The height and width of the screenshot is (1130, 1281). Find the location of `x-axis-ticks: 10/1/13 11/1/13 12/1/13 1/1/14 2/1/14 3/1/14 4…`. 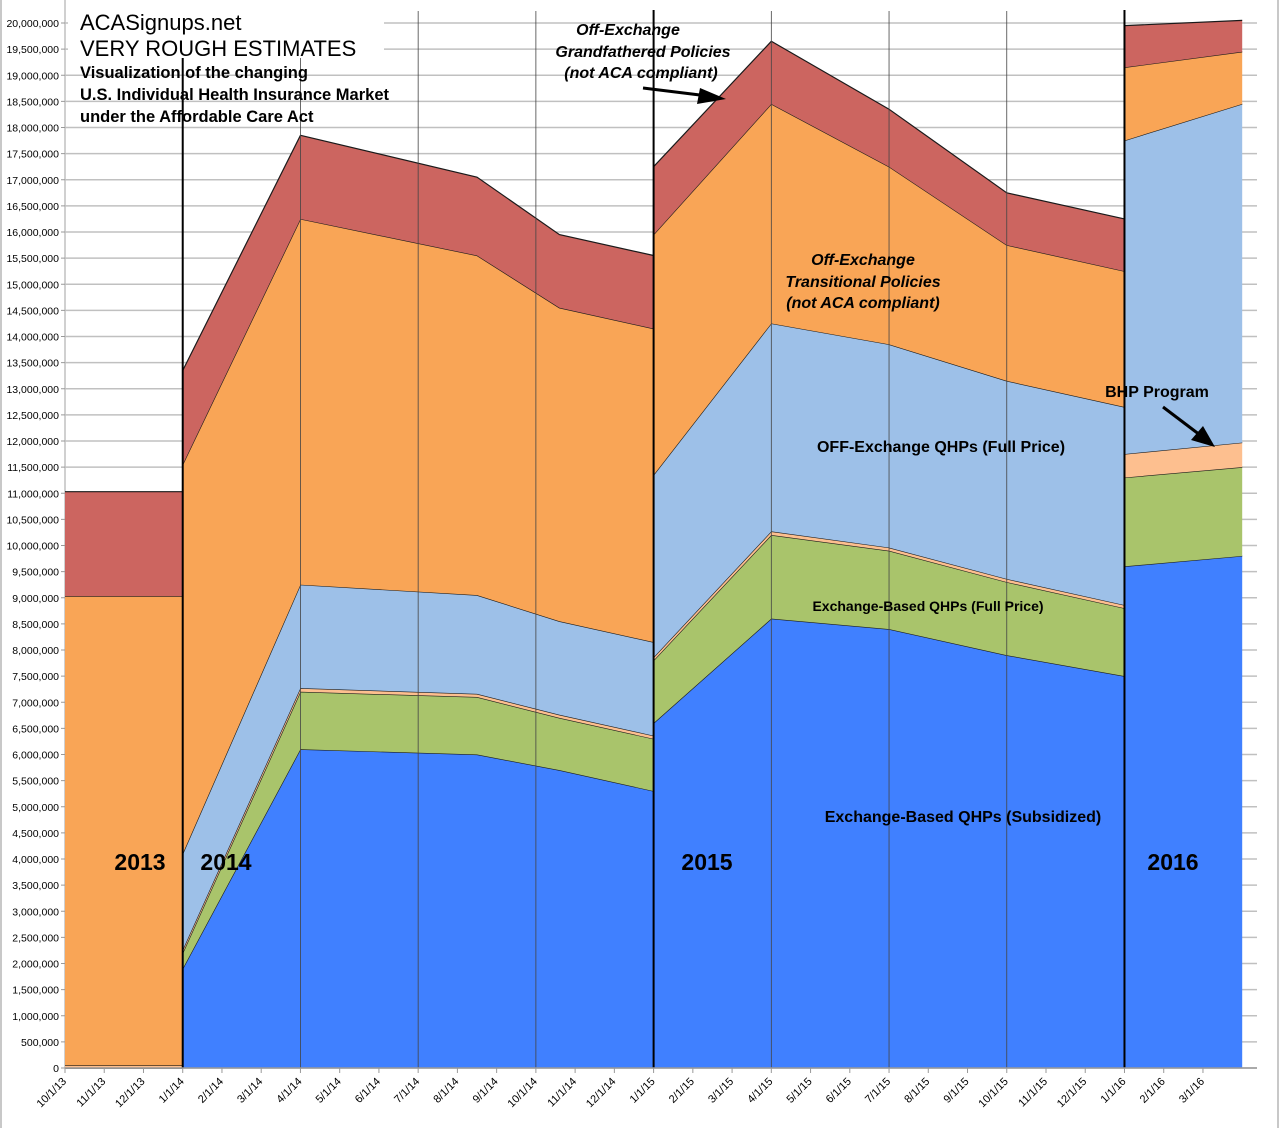

x-axis-ticks: 10/1/13 11/1/13 12/1/13 1/1/14 2/1/14 3/1/14 4… is located at coordinates (621, 1089).